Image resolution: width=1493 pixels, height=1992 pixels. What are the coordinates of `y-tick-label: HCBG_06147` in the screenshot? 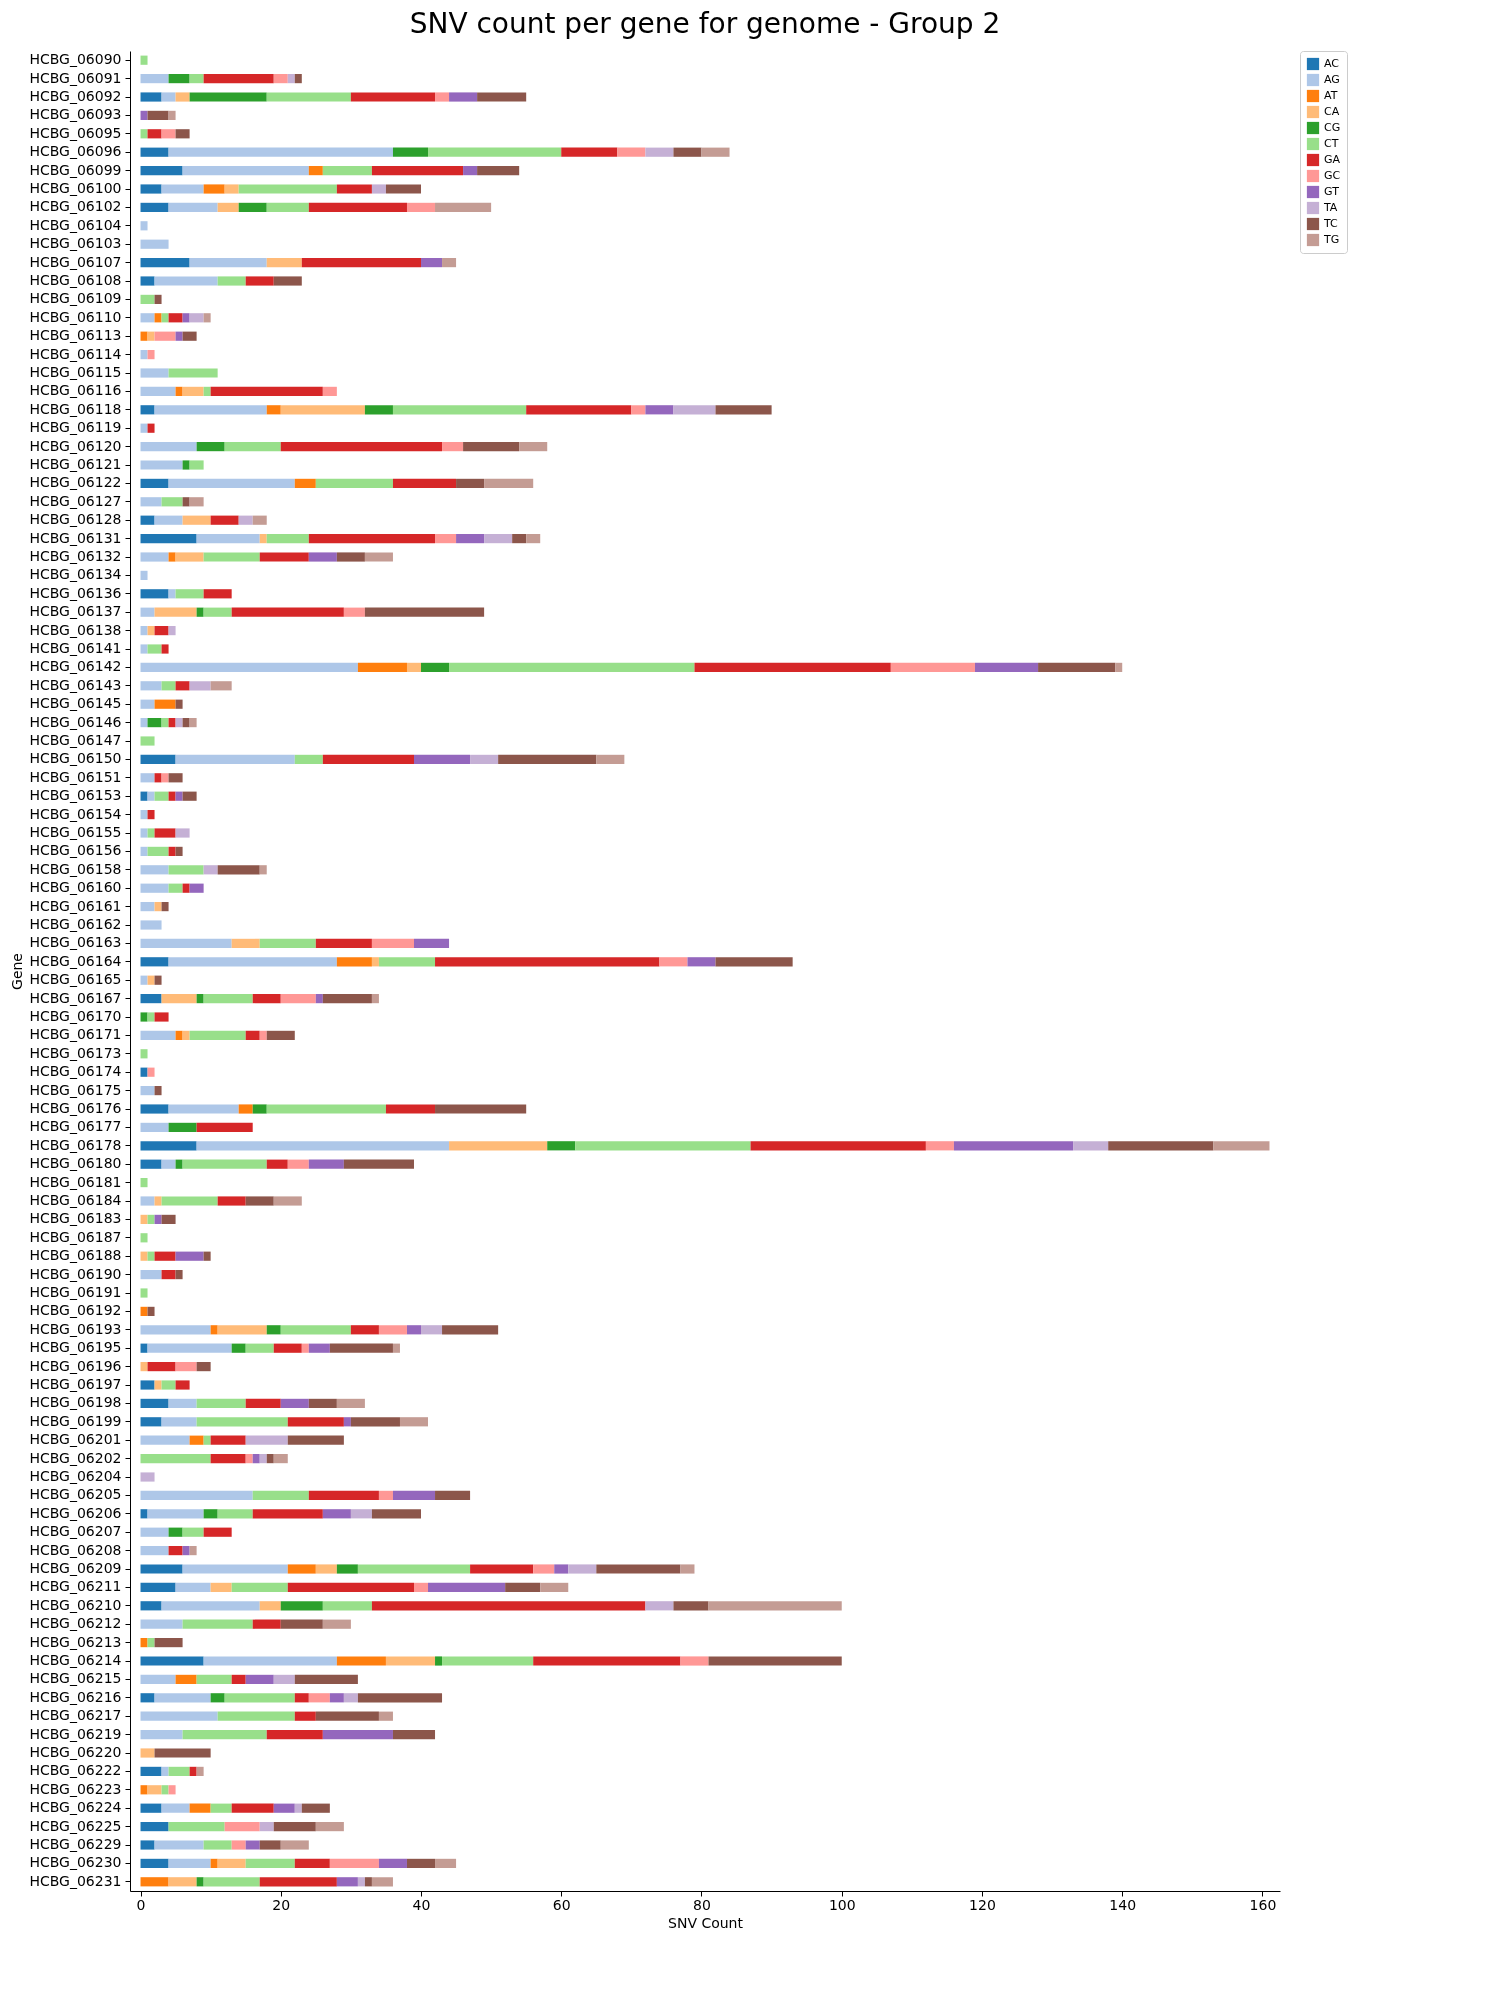 It's located at (75, 740).